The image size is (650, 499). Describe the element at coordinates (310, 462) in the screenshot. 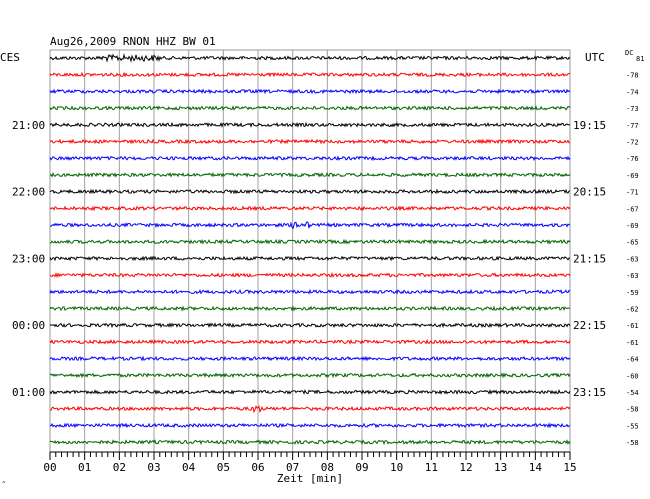

I see `x-axis-ticks: 00 01 02 03 04 05 06 07 08 09 10 11 12 13 14 15` at that location.